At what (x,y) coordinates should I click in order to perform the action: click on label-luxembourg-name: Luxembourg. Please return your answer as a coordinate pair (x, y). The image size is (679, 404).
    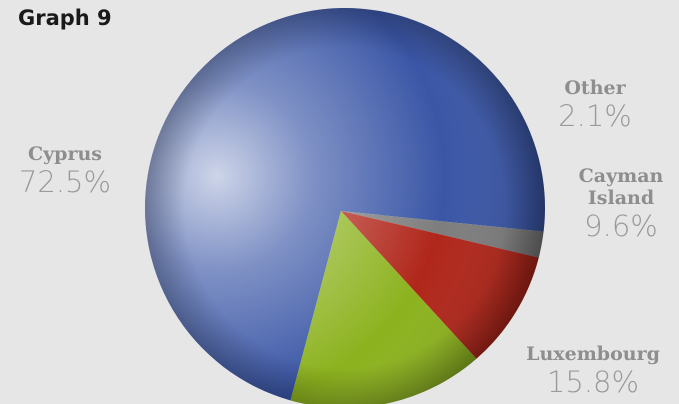
    Looking at the image, I should click on (593, 354).